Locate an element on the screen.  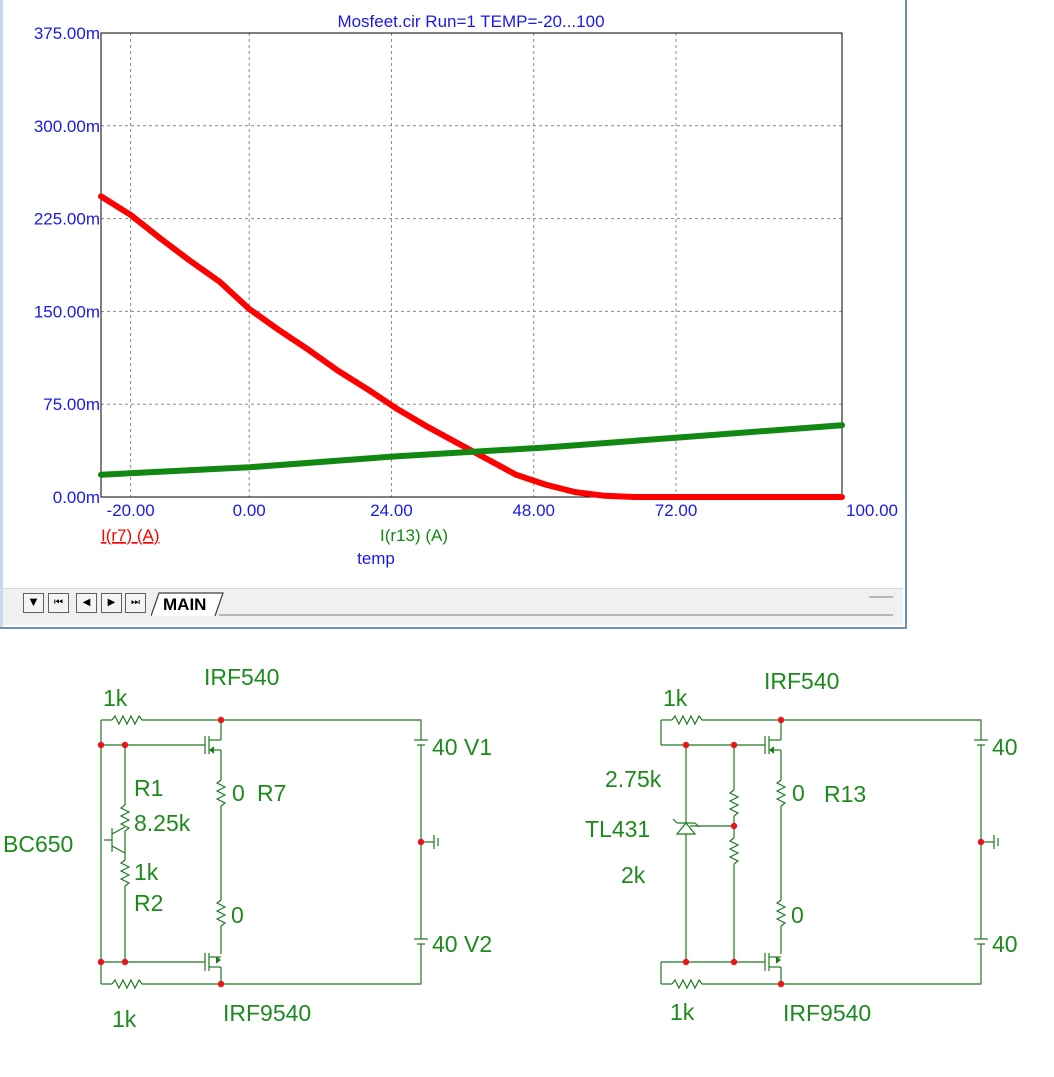
resistor-r13 is located at coordinates (781, 793).